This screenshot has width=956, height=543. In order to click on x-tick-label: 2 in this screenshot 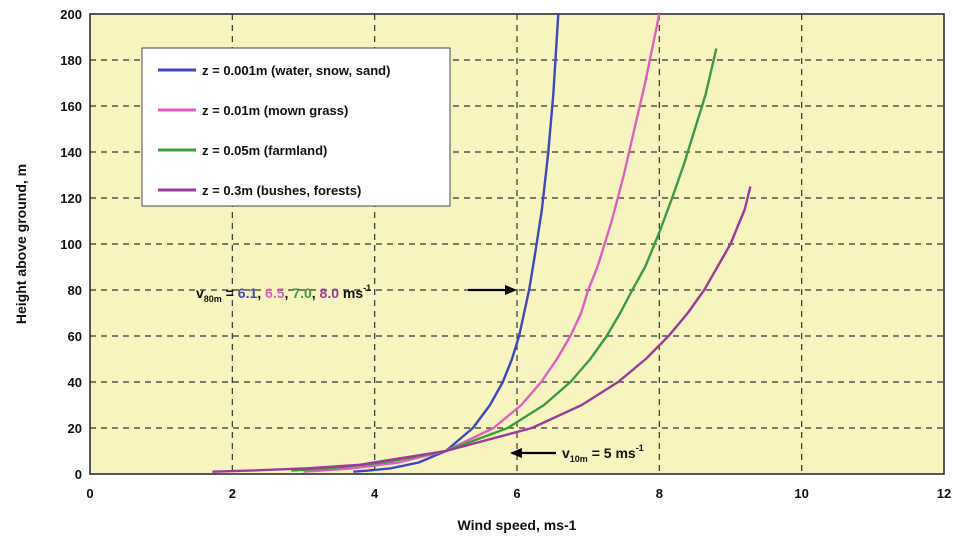, I will do `click(232, 493)`.